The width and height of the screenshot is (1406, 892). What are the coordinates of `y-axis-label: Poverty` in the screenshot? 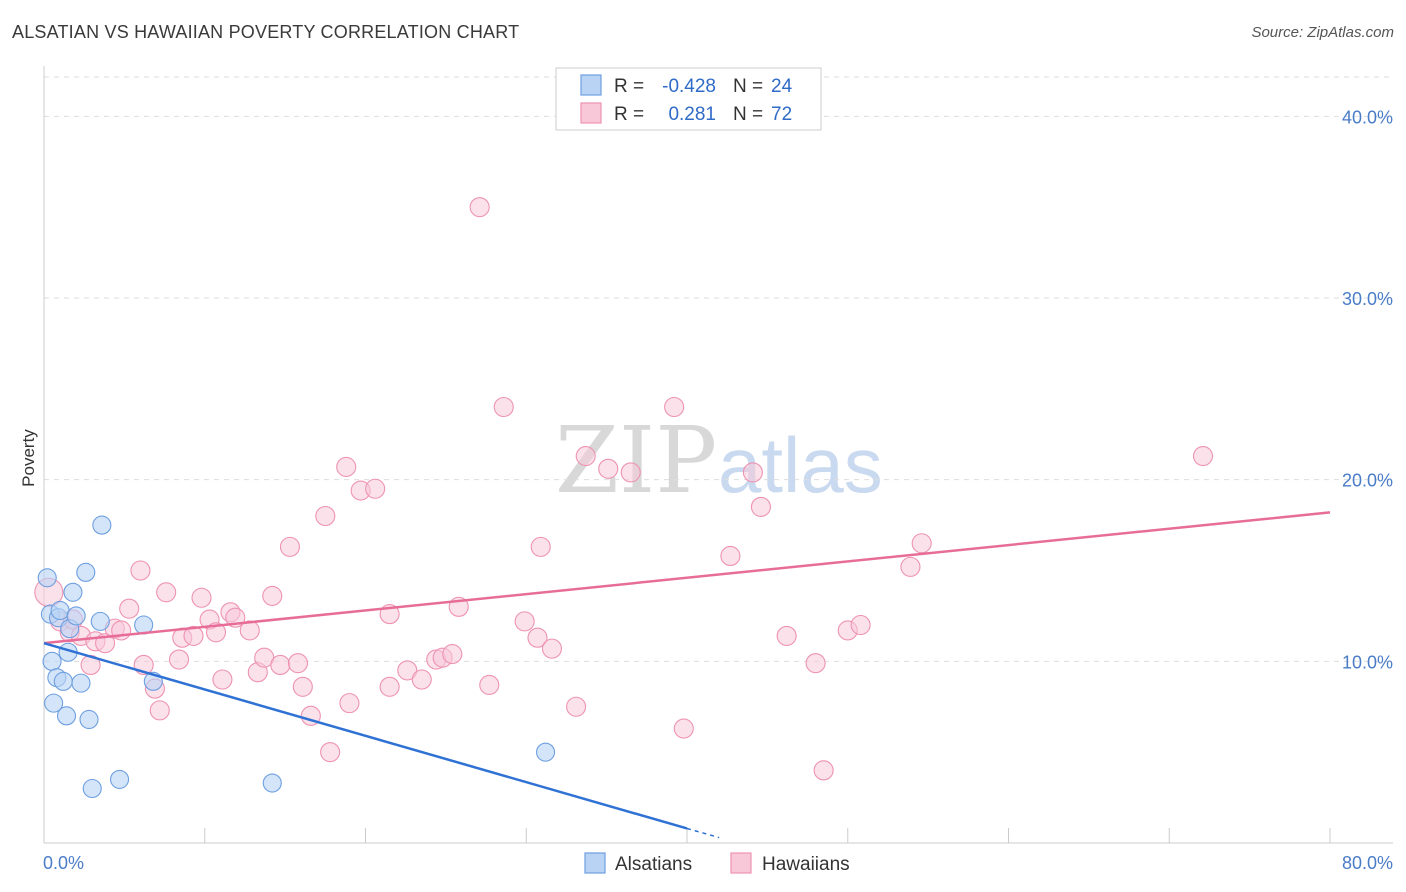 It's located at (28, 458).